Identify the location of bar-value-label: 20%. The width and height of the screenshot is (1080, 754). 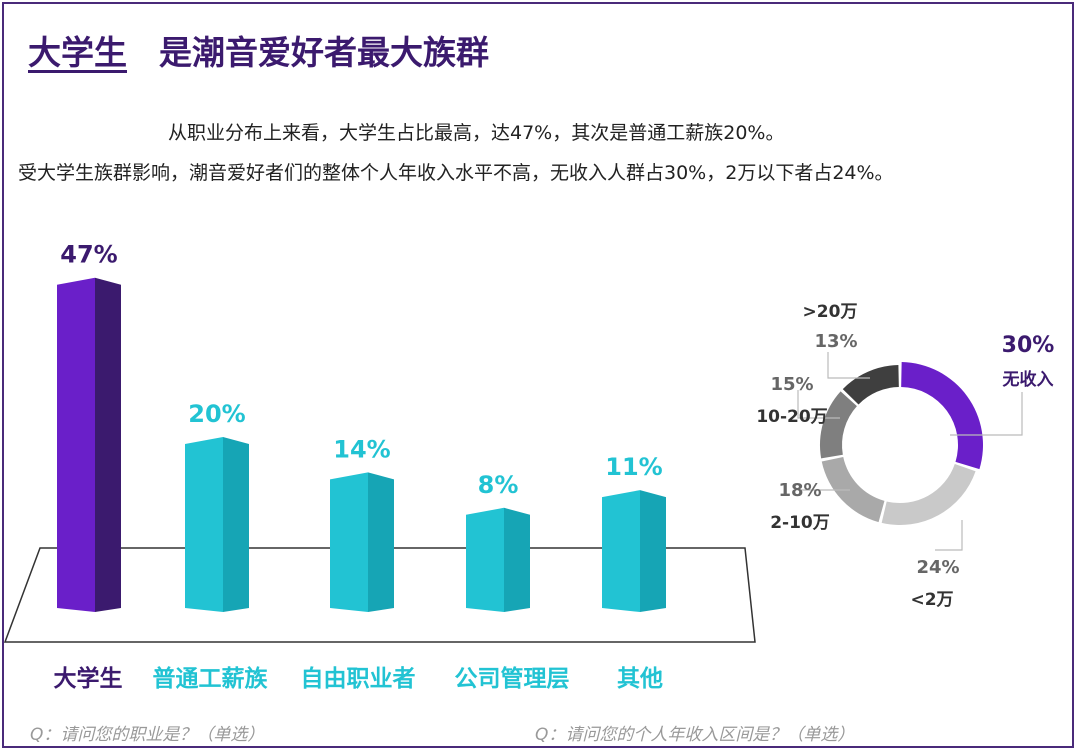
(216, 414).